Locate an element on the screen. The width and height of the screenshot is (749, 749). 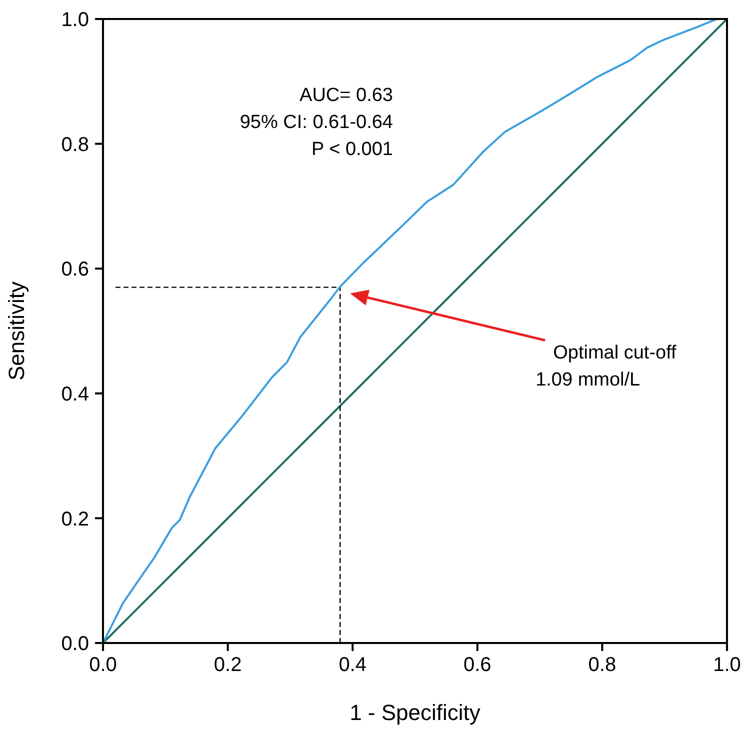
annotation: Optimal cut-off 1.09 mmol/L is located at coordinates (607, 366).